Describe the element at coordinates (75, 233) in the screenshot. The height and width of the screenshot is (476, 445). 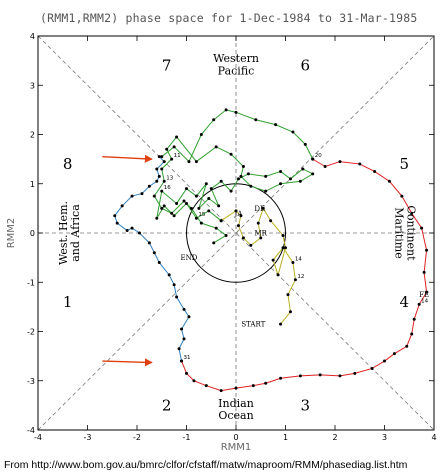
I see `region-label: and Africa` at that location.